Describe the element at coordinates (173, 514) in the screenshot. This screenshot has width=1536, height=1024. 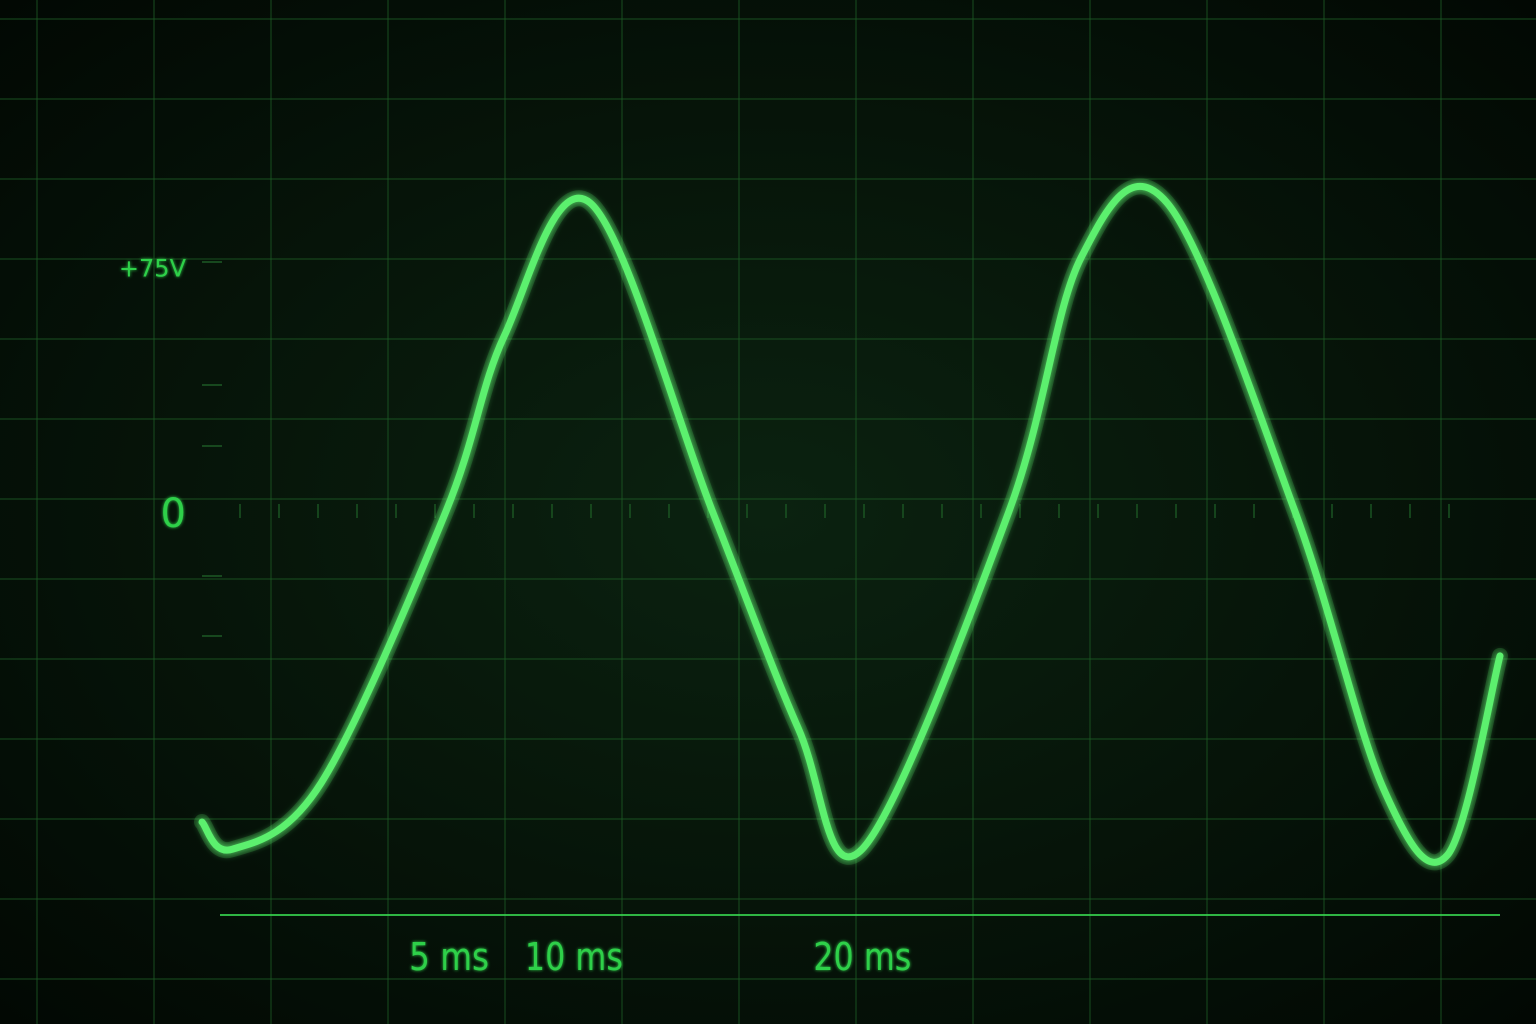
I see `y-tick-label: 0` at that location.